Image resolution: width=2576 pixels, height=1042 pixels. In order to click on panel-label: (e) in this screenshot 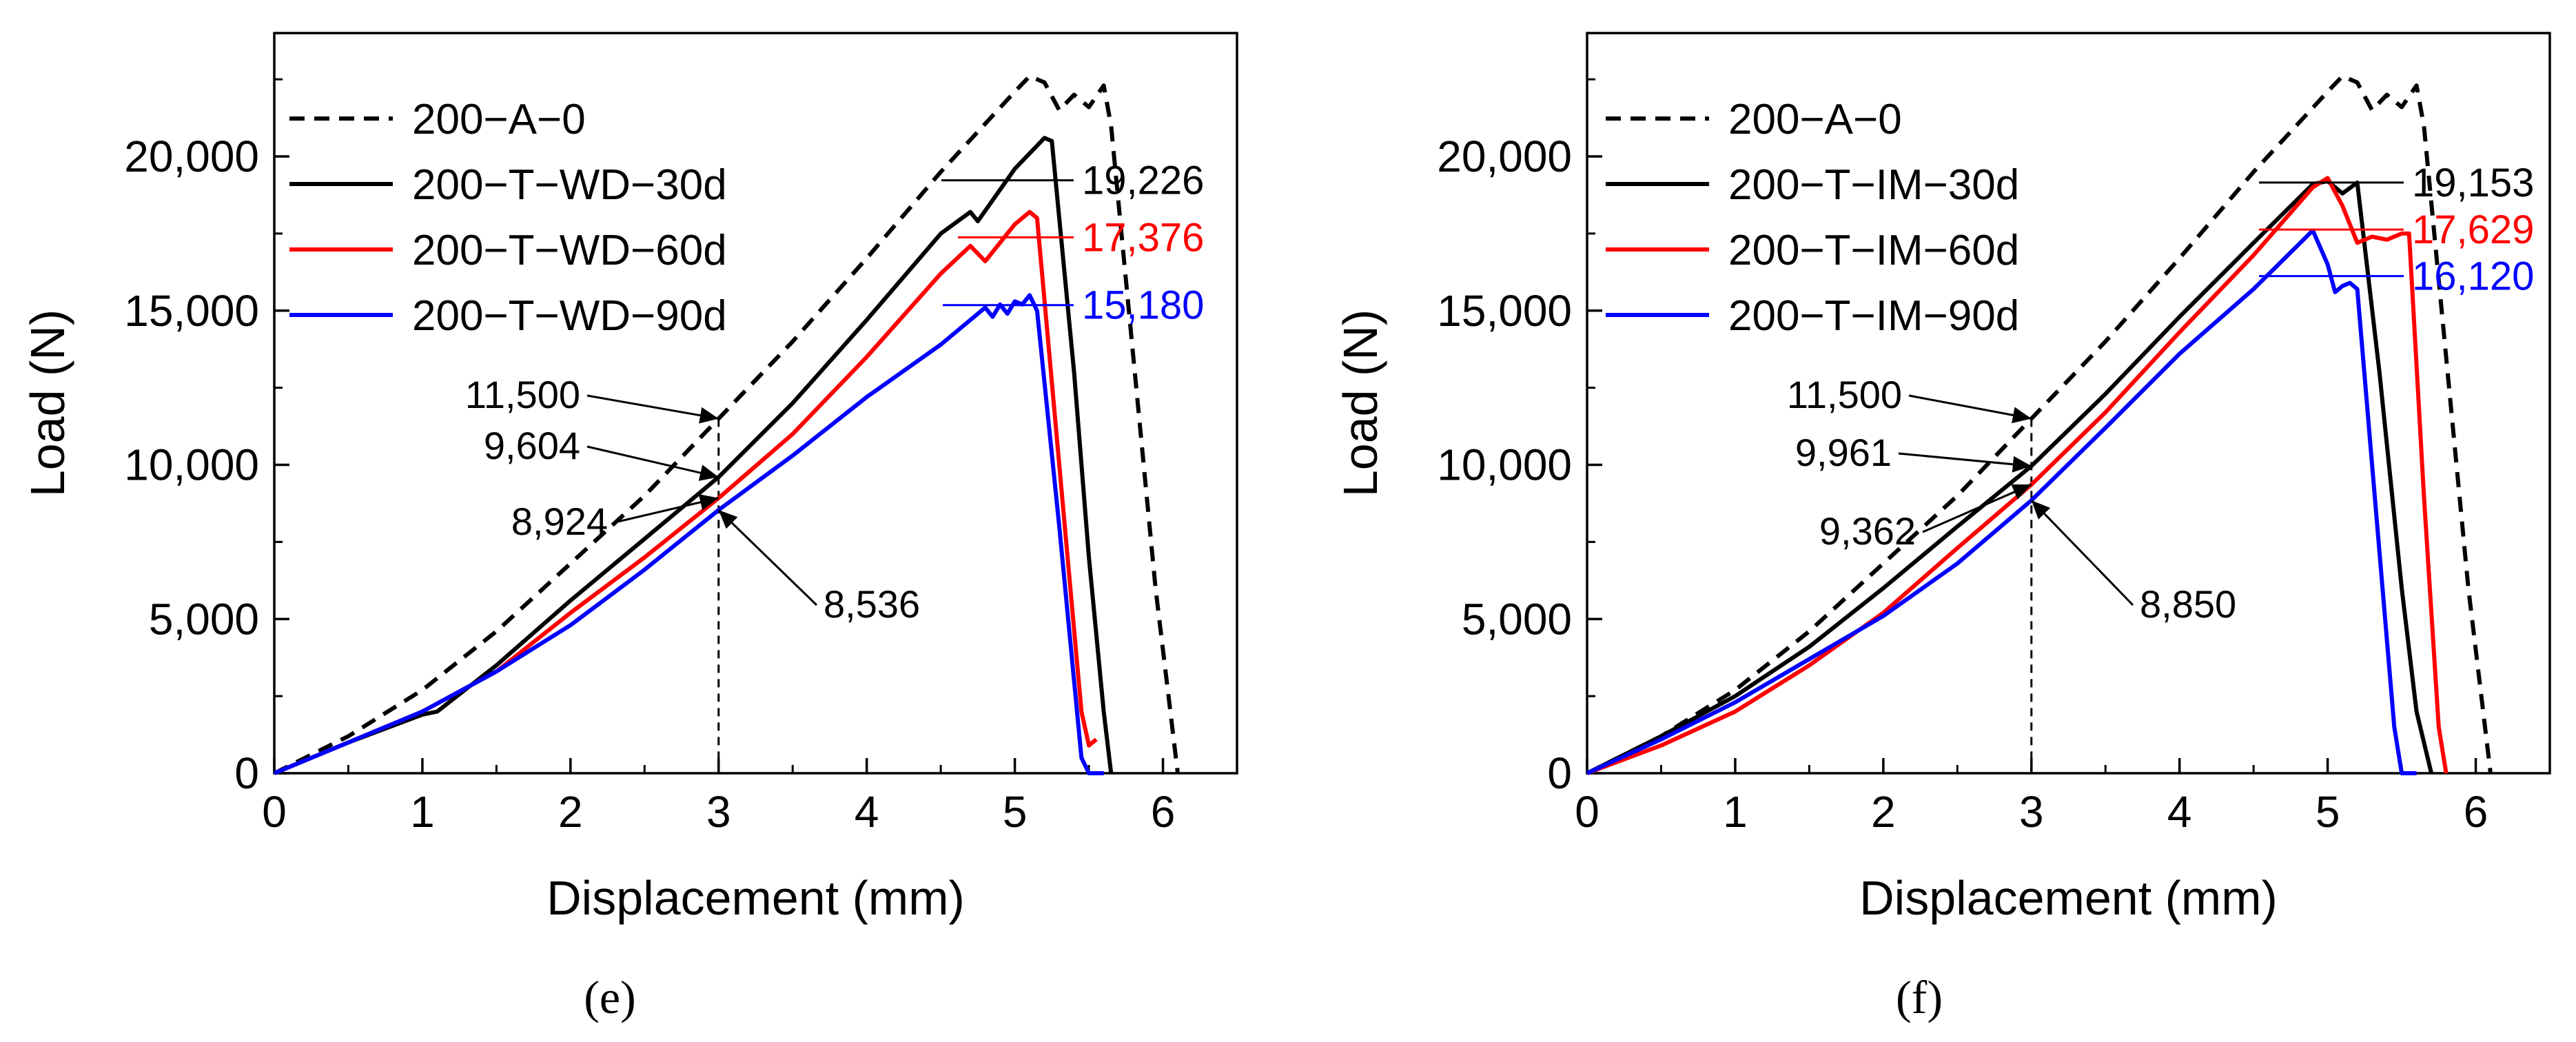, I will do `click(609, 997)`.